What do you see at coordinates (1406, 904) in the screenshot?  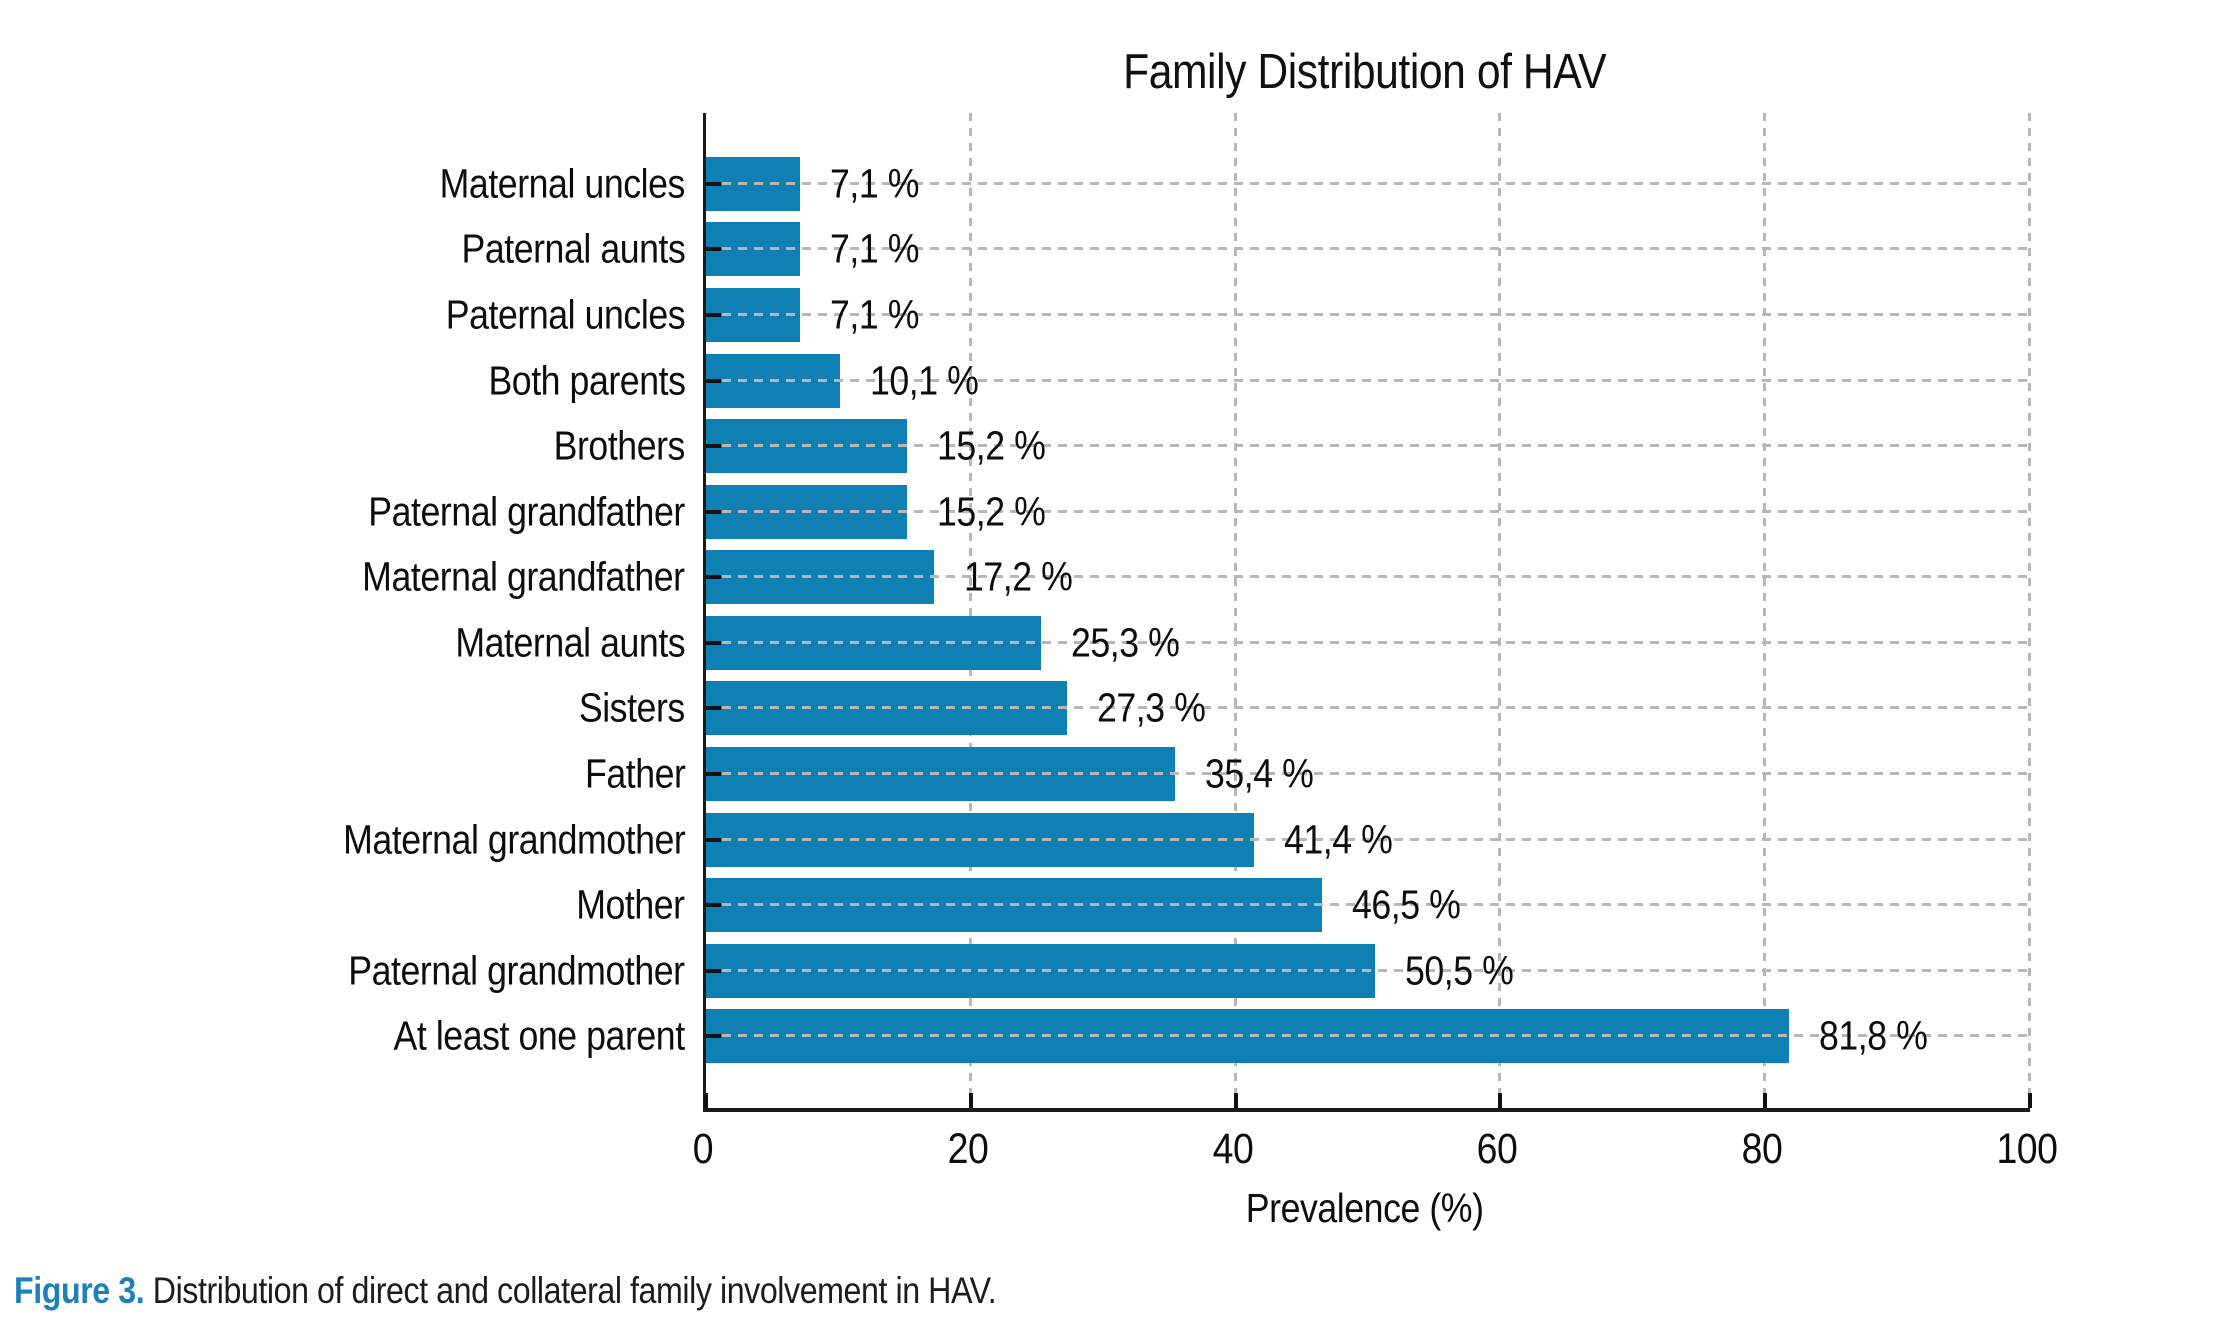 I see `value-label: 46,5 %` at bounding box center [1406, 904].